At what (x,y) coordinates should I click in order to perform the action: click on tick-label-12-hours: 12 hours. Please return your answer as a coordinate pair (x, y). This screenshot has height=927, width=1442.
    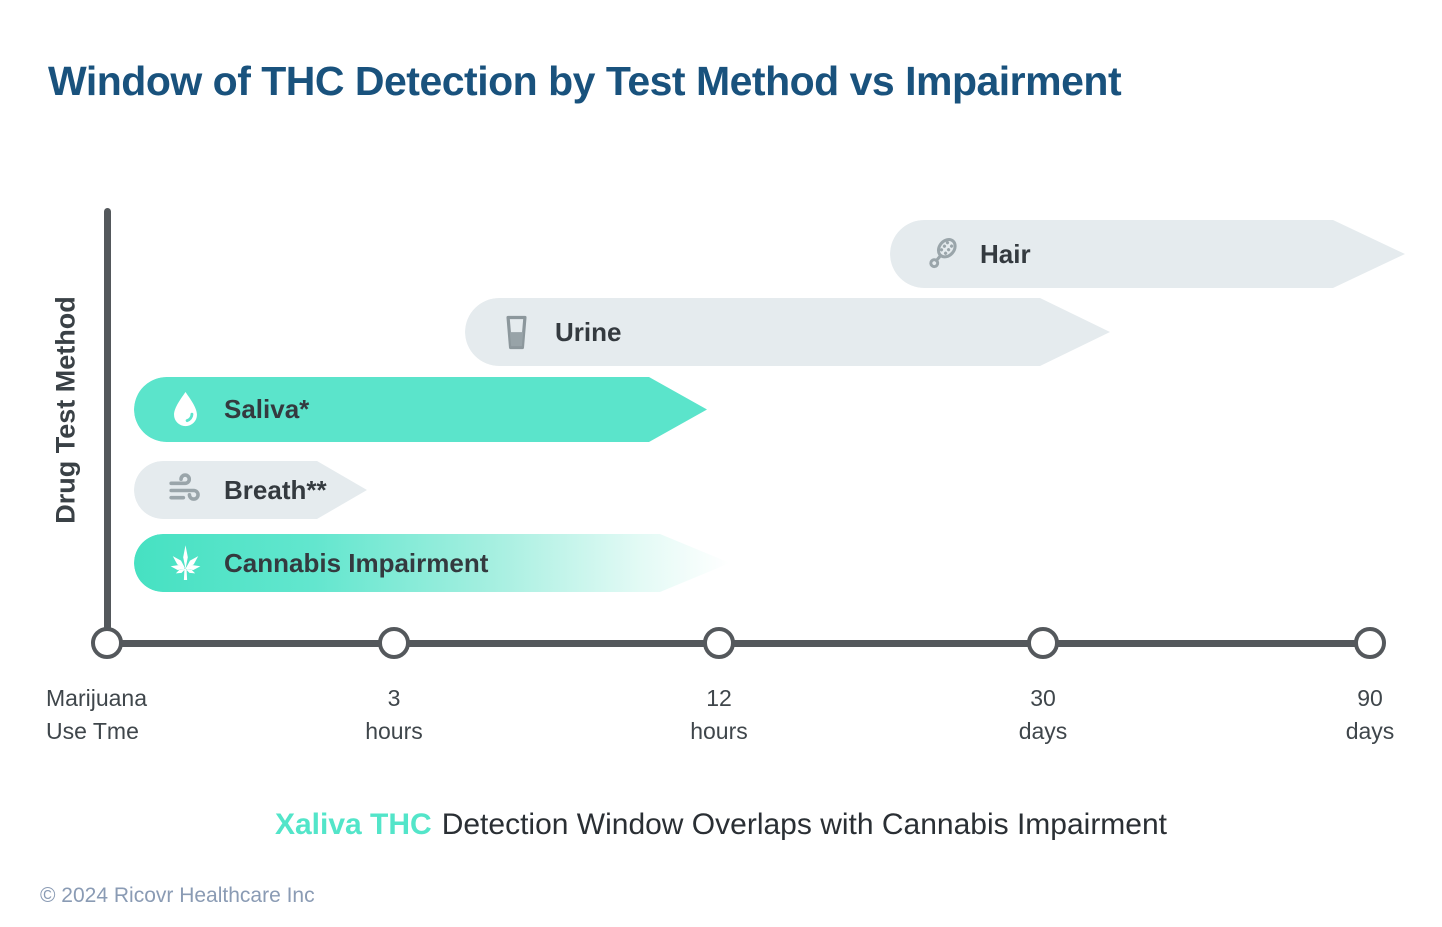
    Looking at the image, I should click on (719, 714).